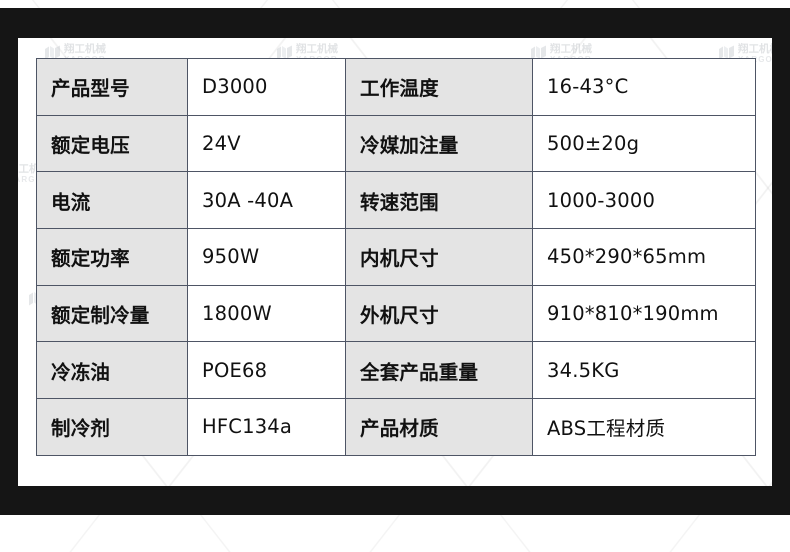  Describe the element at coordinates (112, 143) in the screenshot. I see `spec-label-cell: 额定电压` at that location.